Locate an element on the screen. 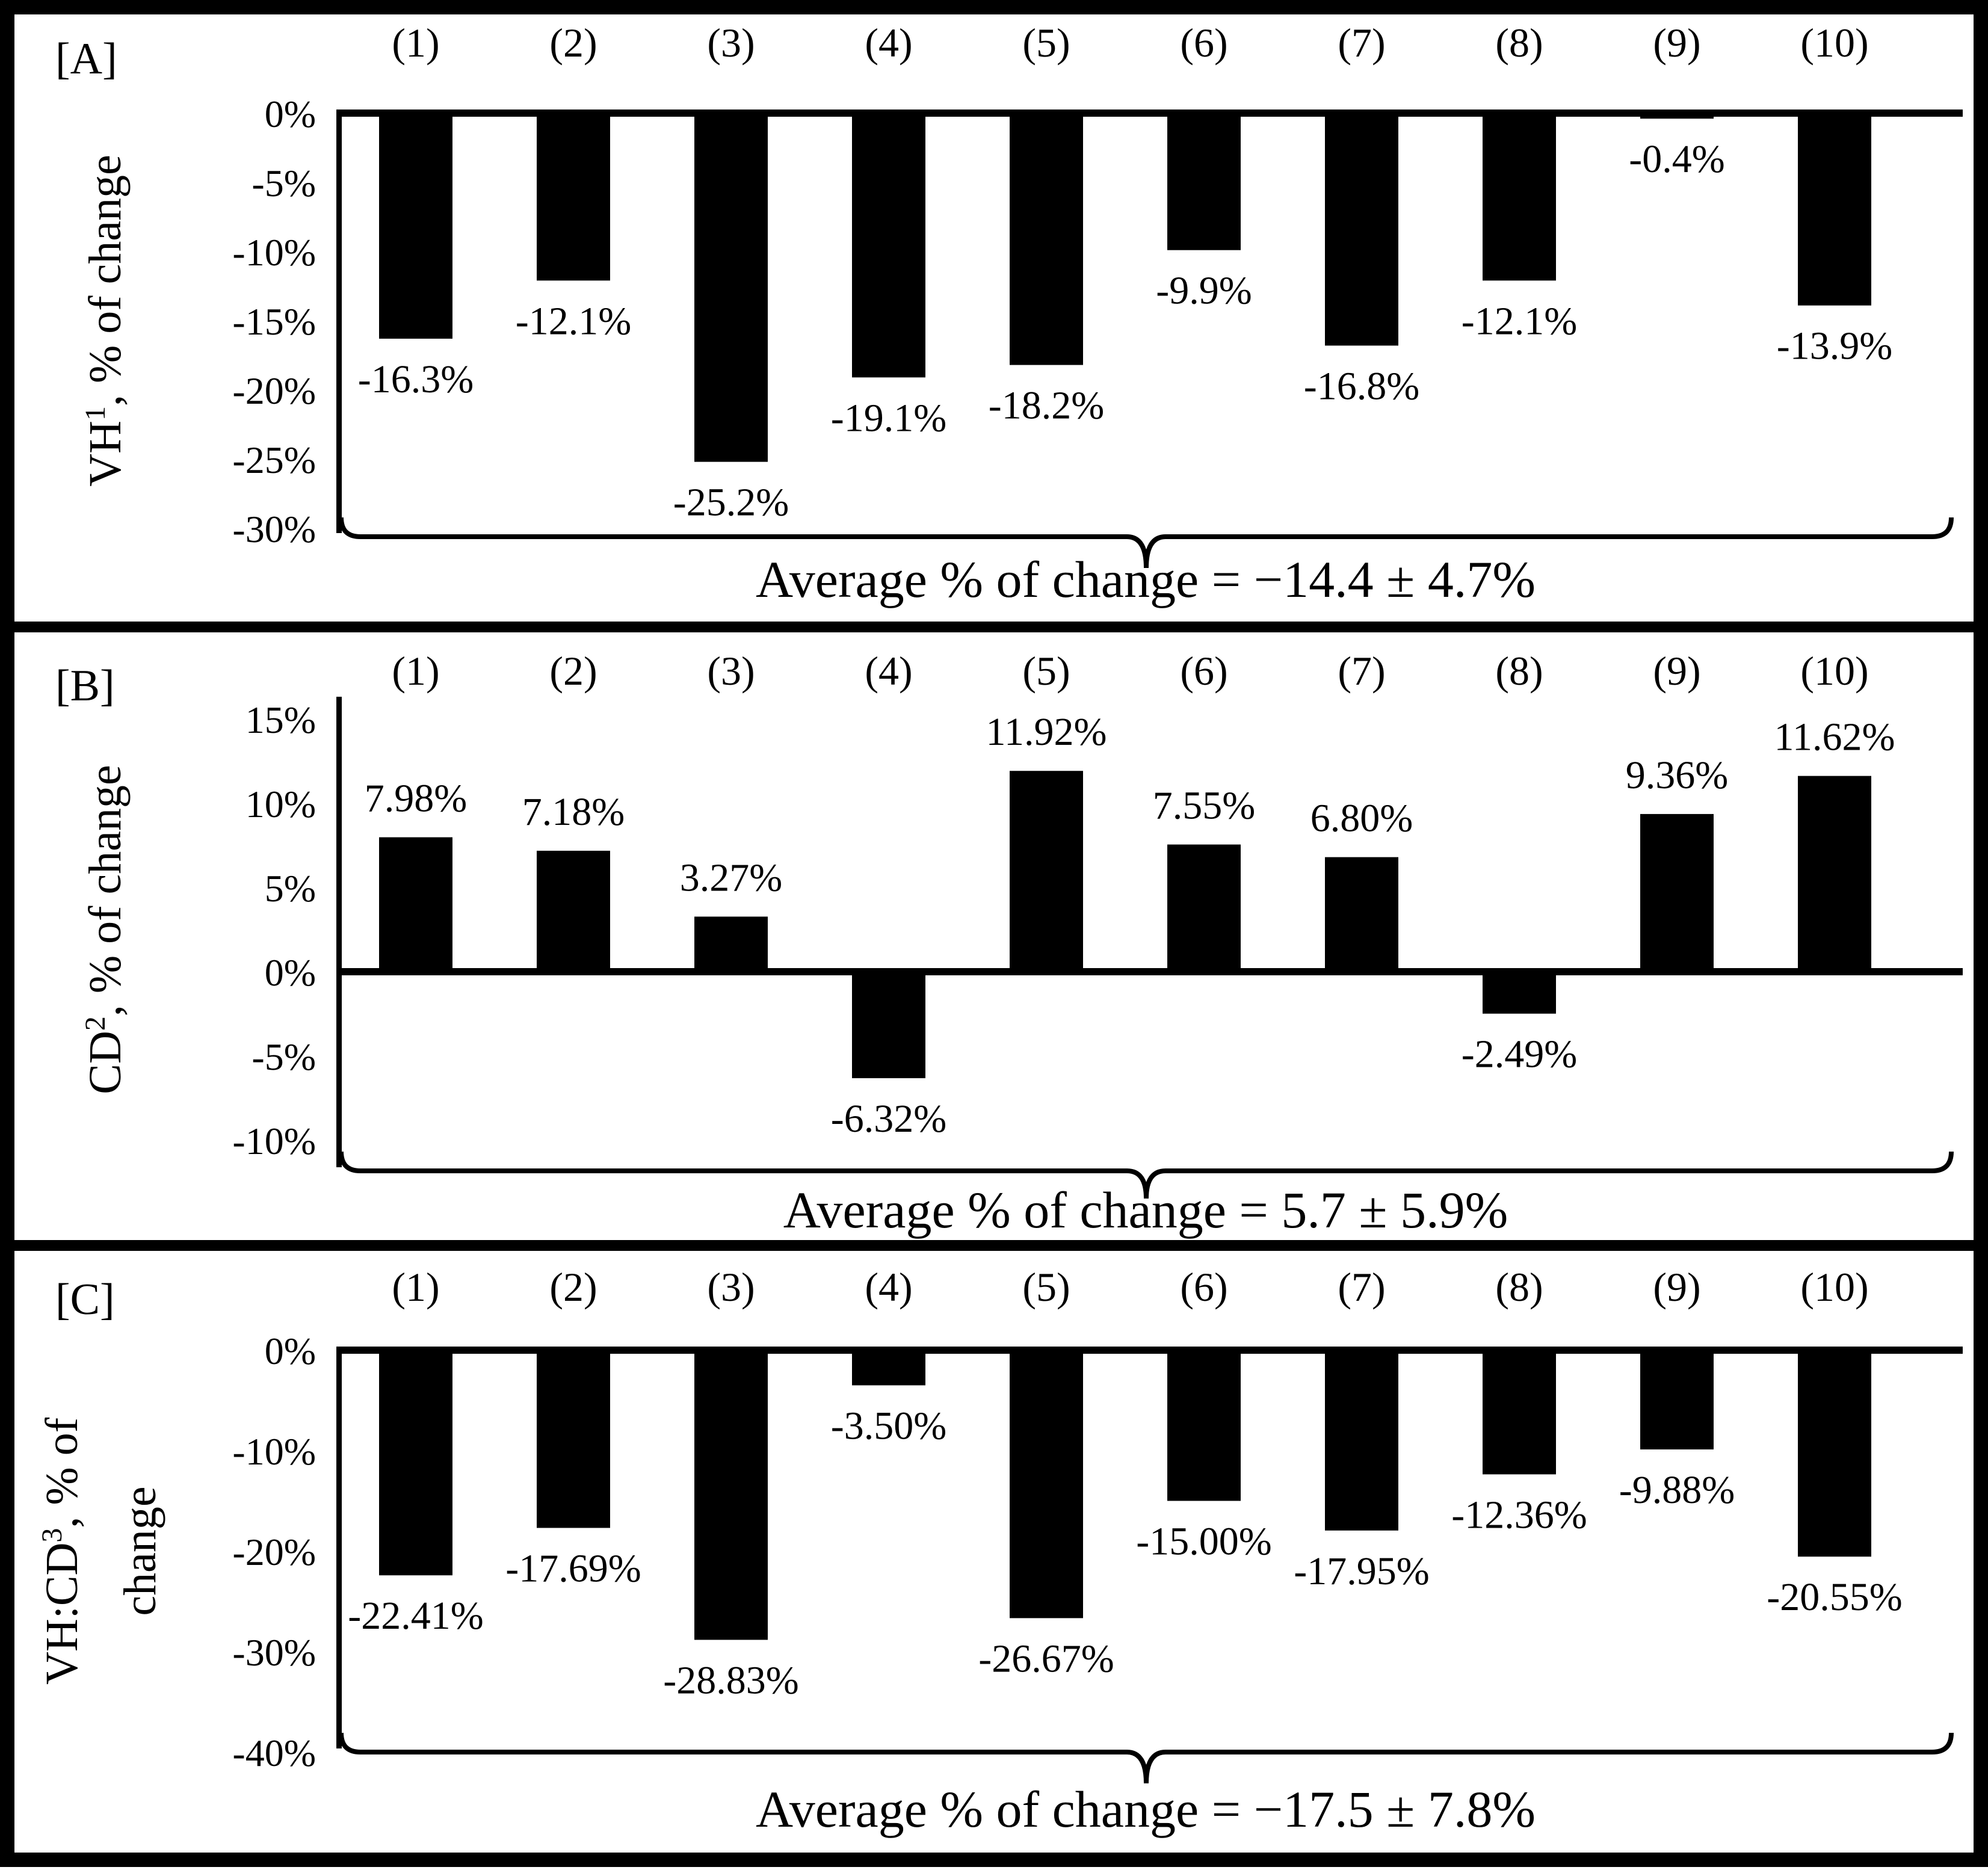 The width and height of the screenshot is (1988, 1870). column-header-b-8: (8) is located at coordinates (1519, 671).